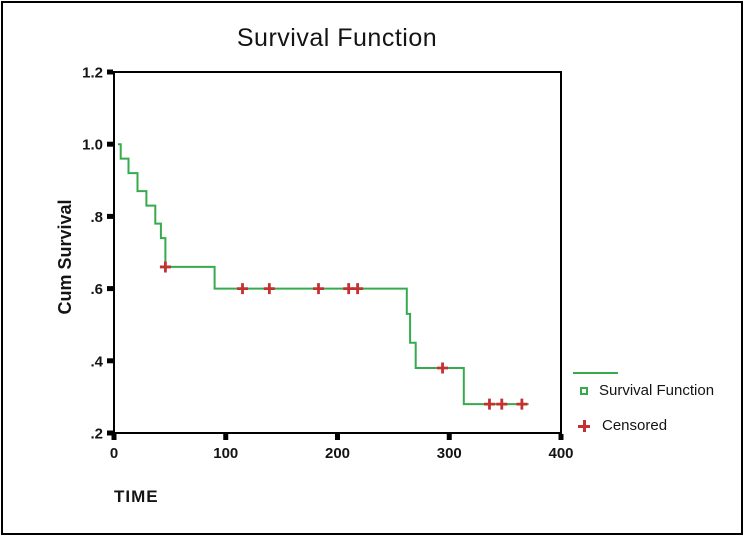 The image size is (744, 536). What do you see at coordinates (449, 453) in the screenshot?
I see `x-tick-label: 300` at bounding box center [449, 453].